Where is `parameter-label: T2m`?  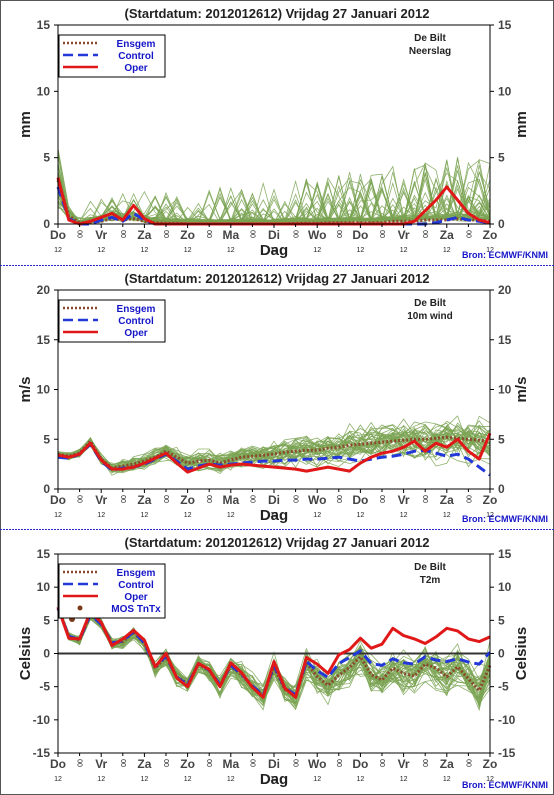
parameter-label: T2m is located at coordinates (430, 580).